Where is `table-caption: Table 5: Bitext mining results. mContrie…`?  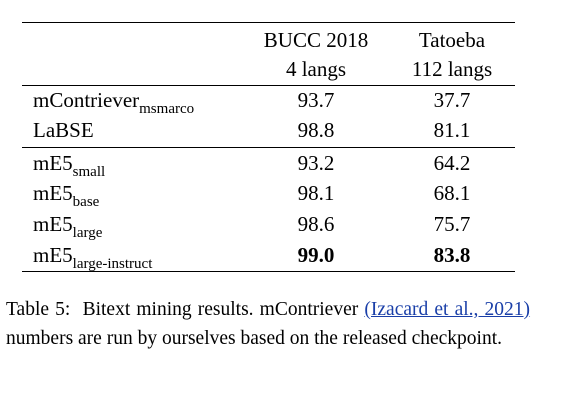 table-caption: Table 5: Bitext mining results. mContrie… is located at coordinates (268, 324).